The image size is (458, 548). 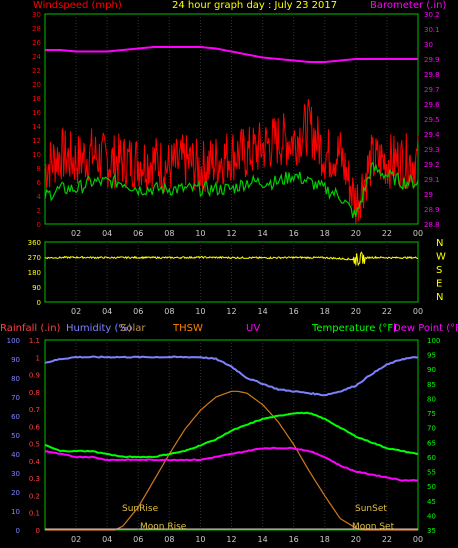 I want to click on barometer-tick-label: 29.2, so click(x=432, y=165).